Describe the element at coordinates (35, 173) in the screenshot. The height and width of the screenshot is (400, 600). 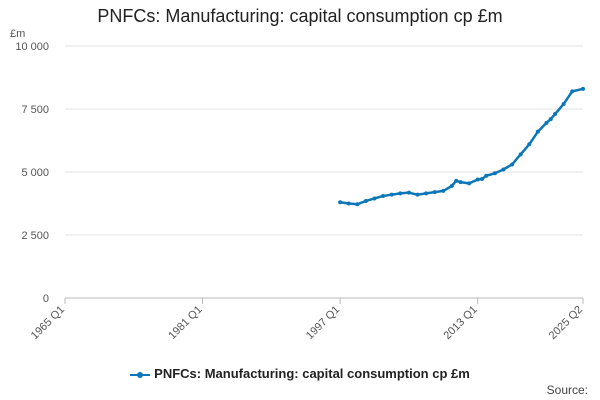
I see `y-tick-label: 5 000` at that location.